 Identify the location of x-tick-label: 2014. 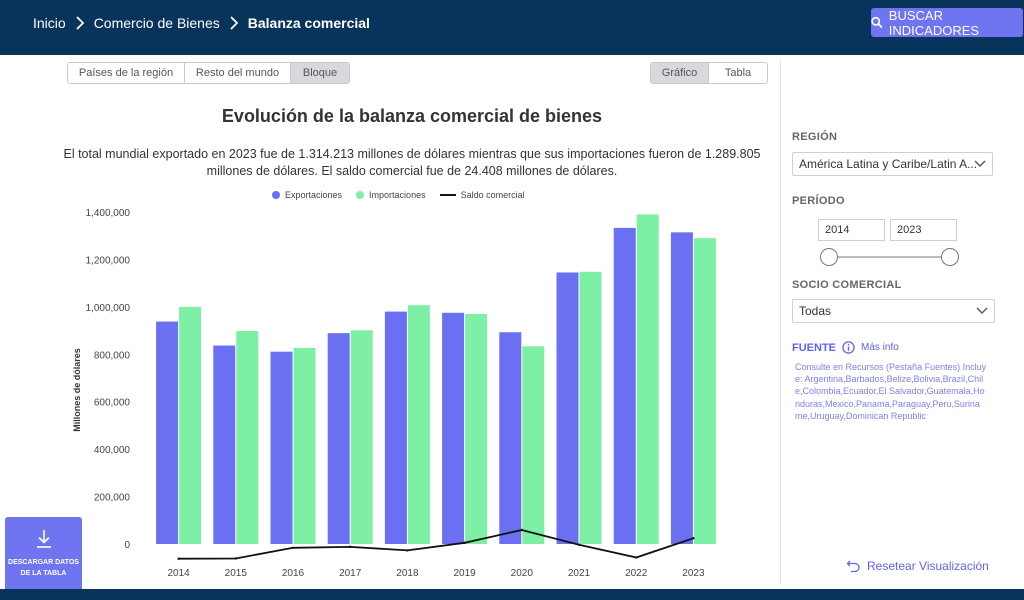
(178, 573).